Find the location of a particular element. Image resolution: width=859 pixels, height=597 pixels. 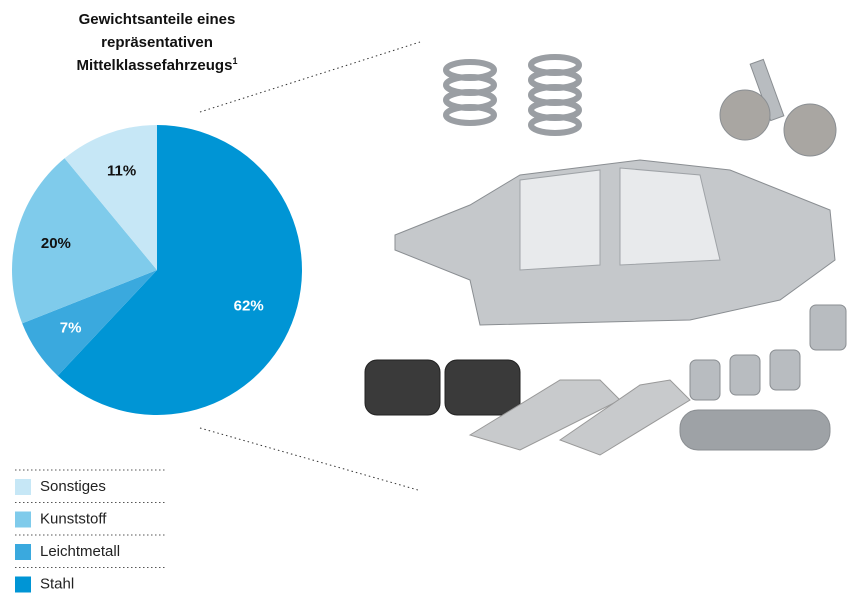

data-label: 11% is located at coordinates (121, 171).